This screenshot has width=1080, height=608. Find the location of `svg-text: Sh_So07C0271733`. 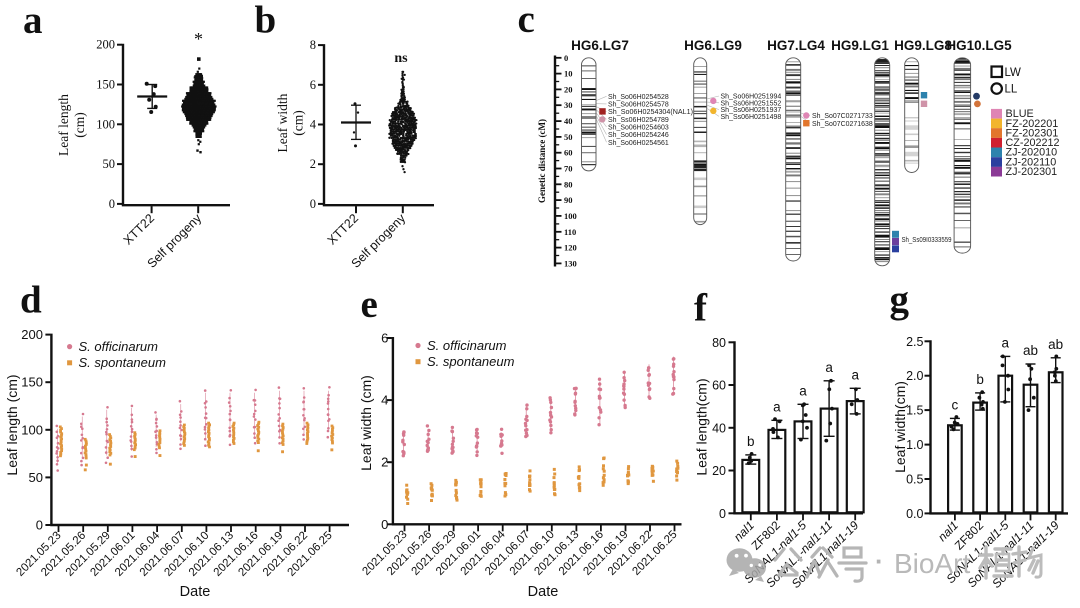

svg-text: Sh_So07C0271733 is located at coordinates (842, 115).